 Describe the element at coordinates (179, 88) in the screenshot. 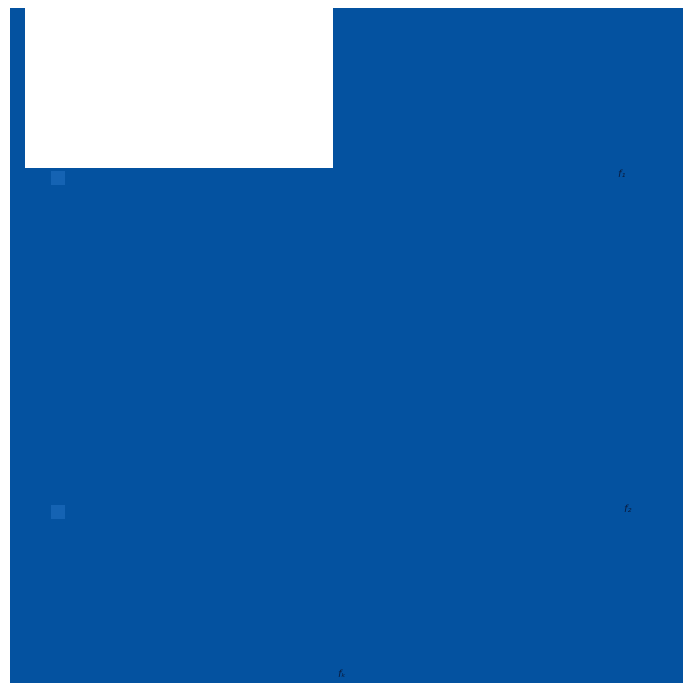

I see `blank-white-panel` at that location.